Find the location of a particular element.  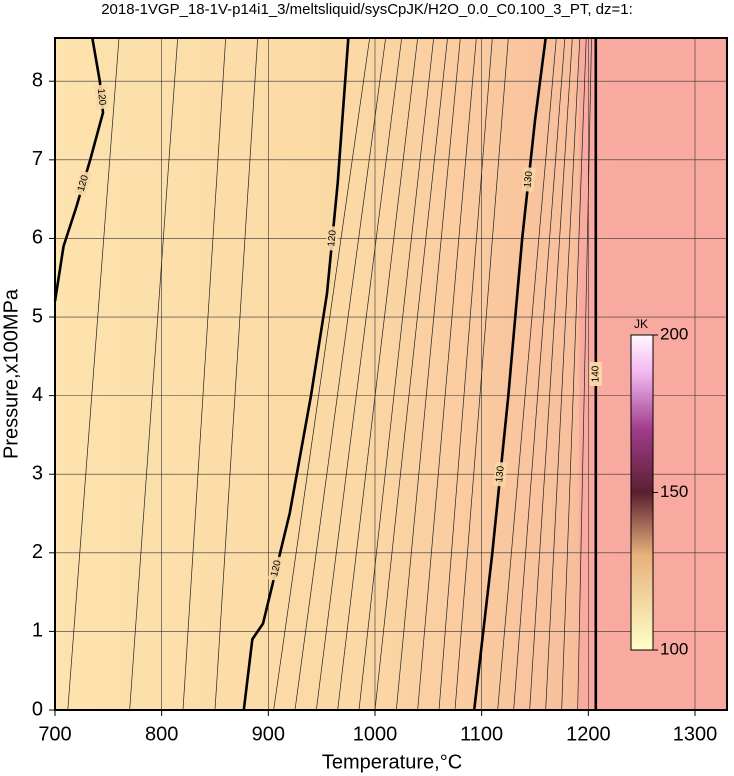

y-tick-label: 3 is located at coordinates (37, 473).